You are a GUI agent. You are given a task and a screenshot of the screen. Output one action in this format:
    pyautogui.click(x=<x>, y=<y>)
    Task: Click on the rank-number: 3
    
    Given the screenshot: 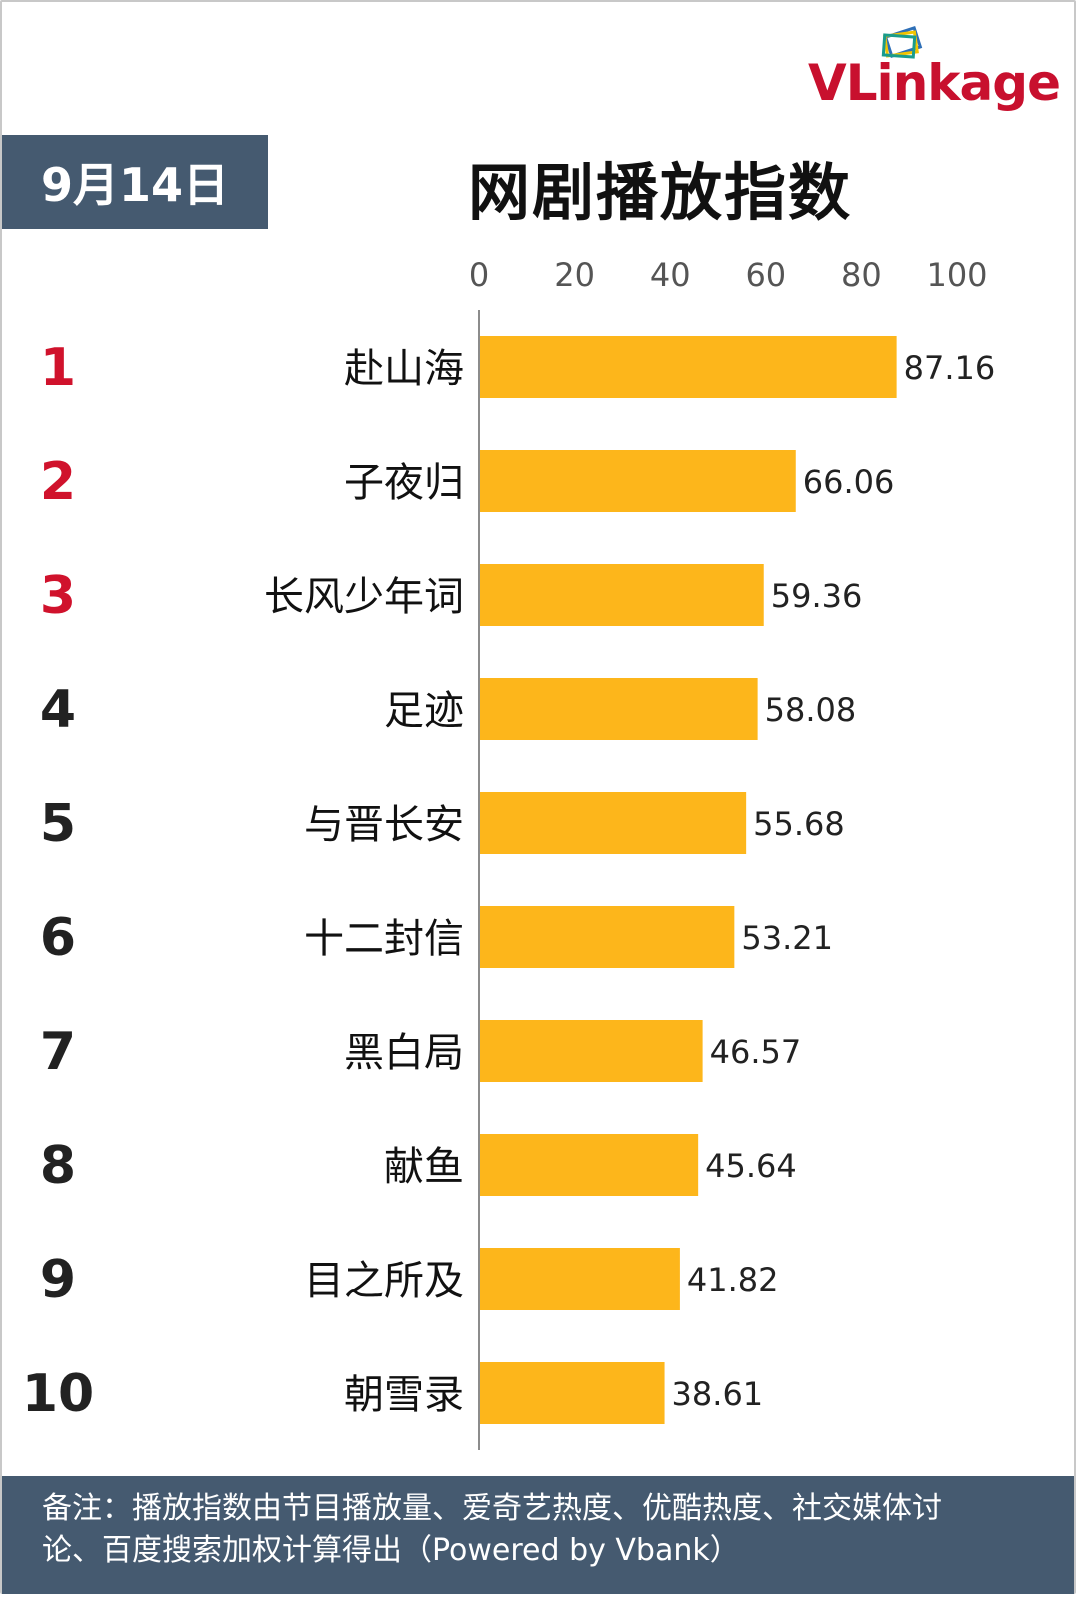 What is the action you would take?
    pyautogui.click(x=58, y=596)
    